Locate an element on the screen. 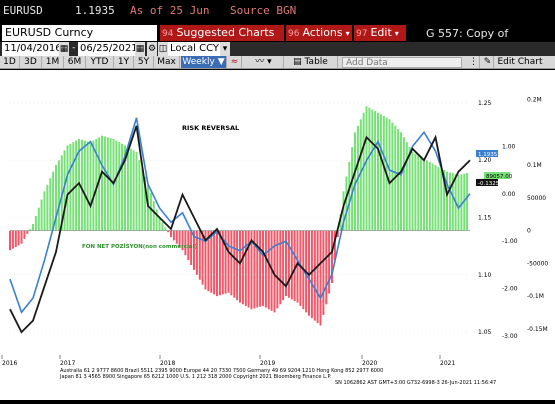 The width and height of the screenshot is (555, 404). tab-5y: 5Y is located at coordinates (144, 62).